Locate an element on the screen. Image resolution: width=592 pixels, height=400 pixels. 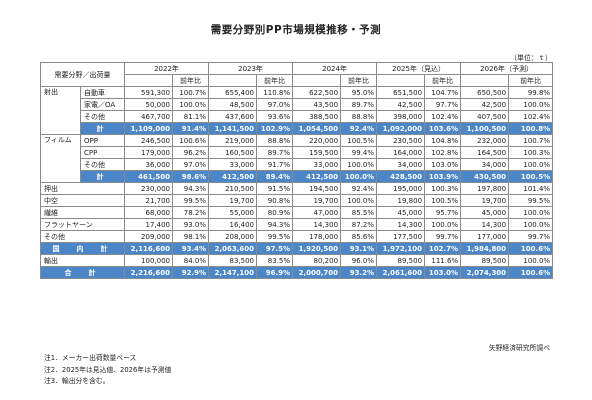
volume-cell: 655,400 is located at coordinates (233, 92).